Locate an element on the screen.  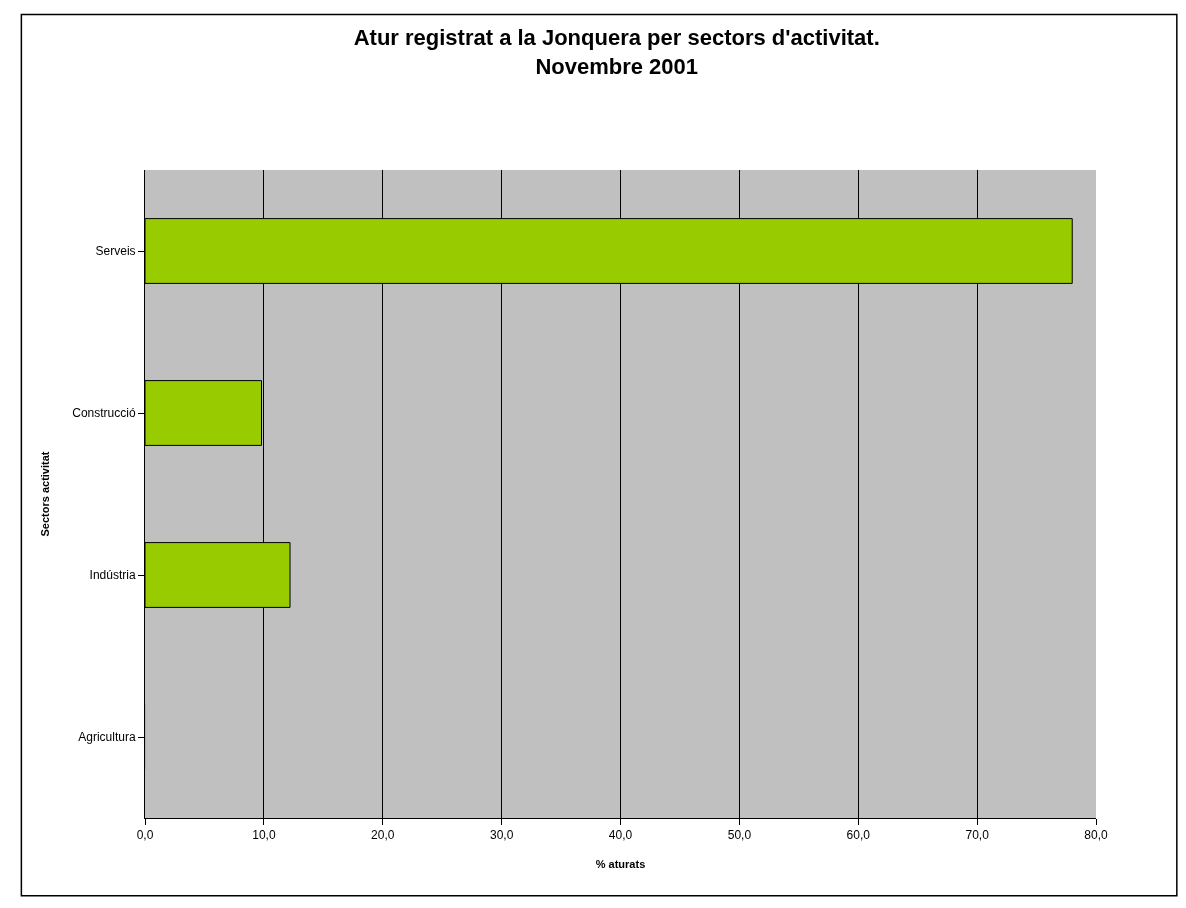
x-axis-title: % aturats is located at coordinates (620, 863).